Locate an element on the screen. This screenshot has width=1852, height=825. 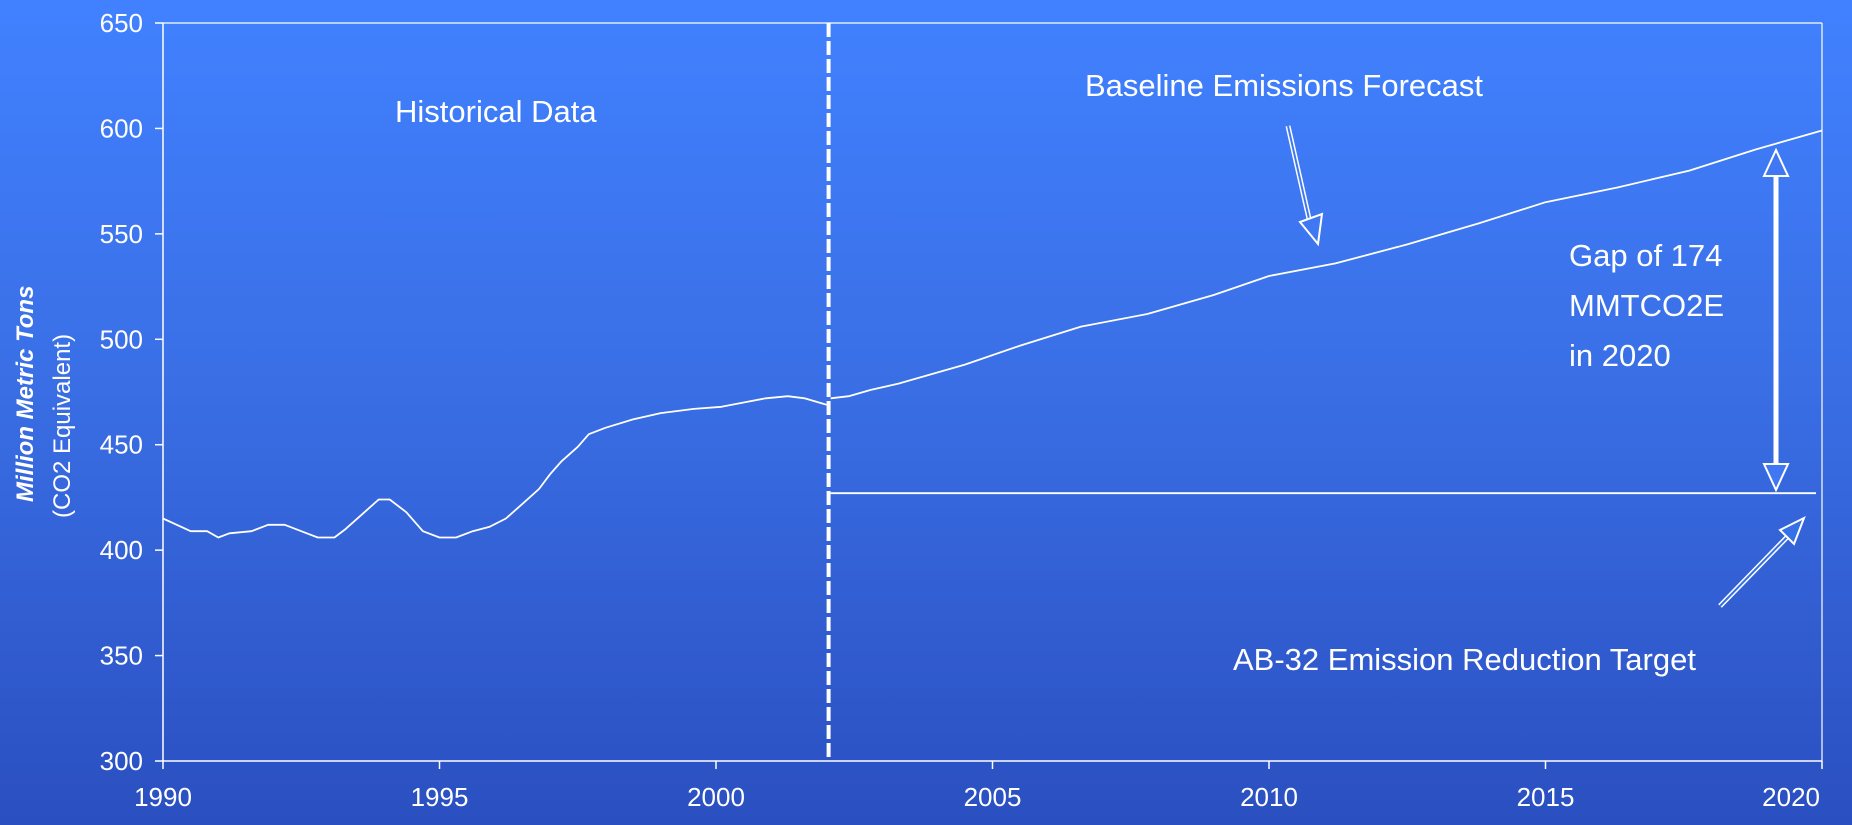
y-axis-label-group: Million Metric Tons is located at coordinates (25, 394).